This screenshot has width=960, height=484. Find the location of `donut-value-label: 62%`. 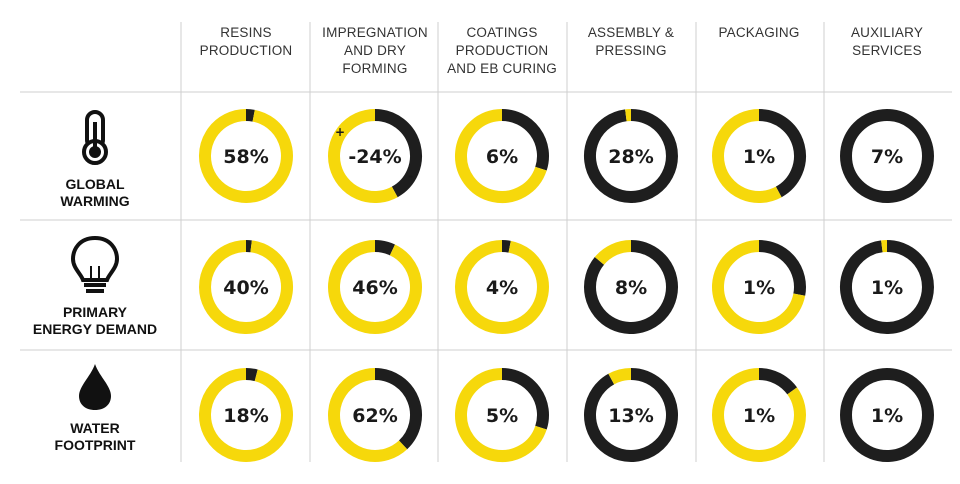

donut-value-label: 62% is located at coordinates (374, 416).